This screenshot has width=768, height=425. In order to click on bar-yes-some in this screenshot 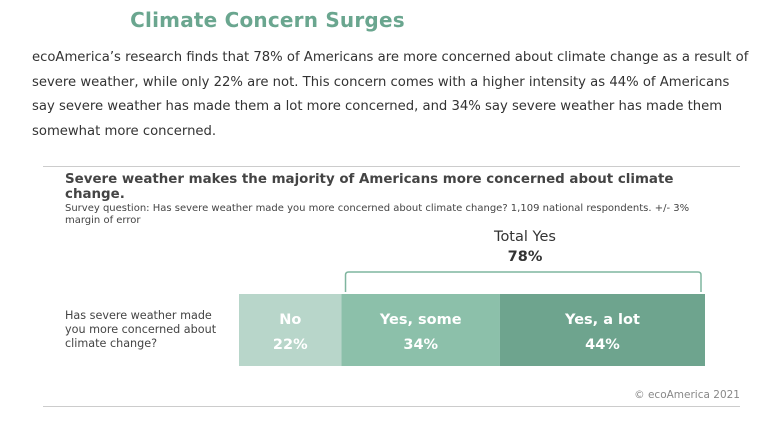, I will do `click(420, 330)`.